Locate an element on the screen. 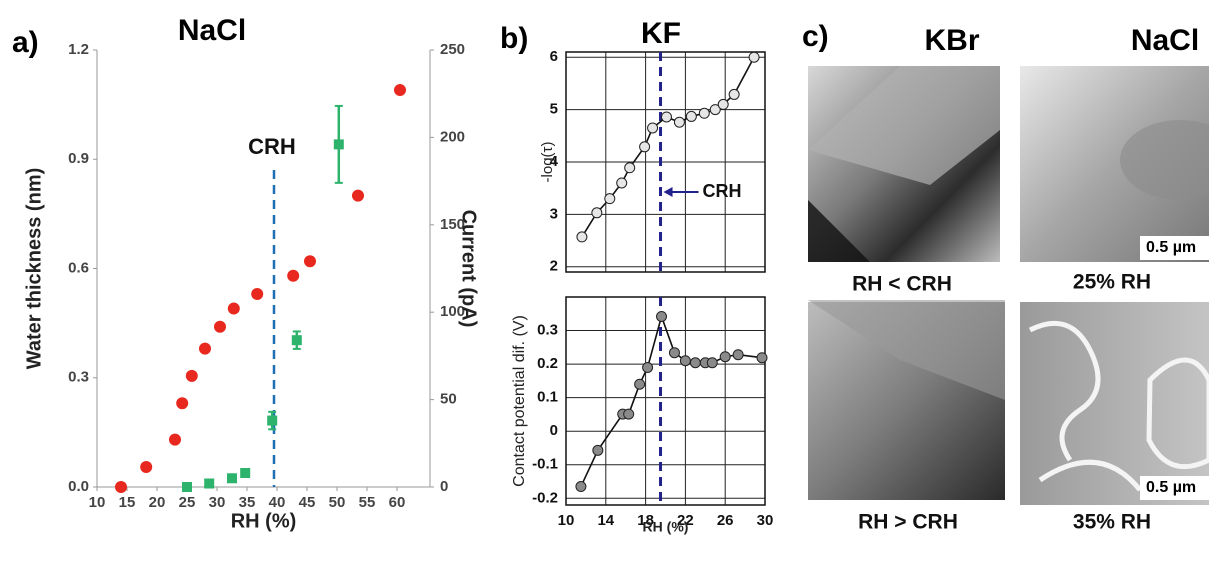 This screenshot has height=561, width=1209. y2-tick-label: 150 is located at coordinates (452, 224).